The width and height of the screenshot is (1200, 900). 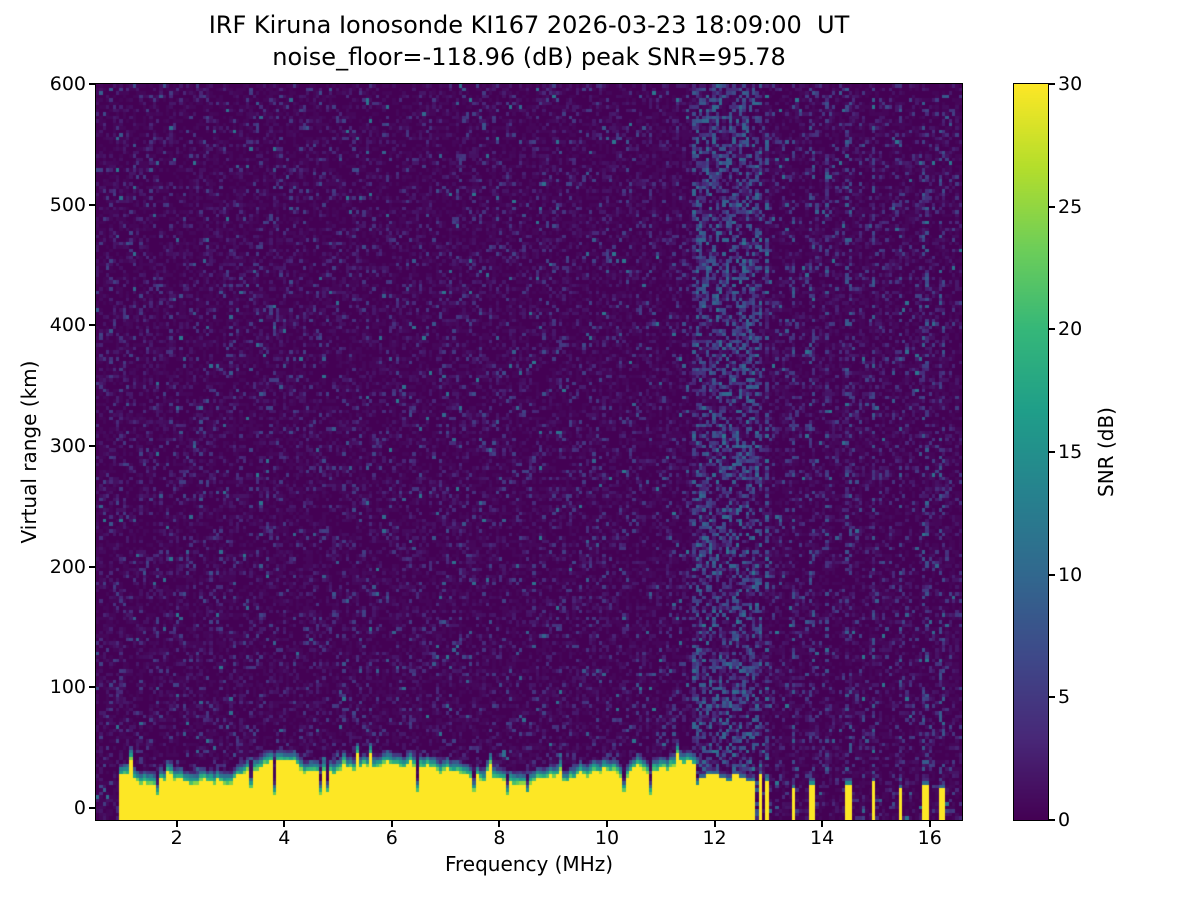 I want to click on x-tick-label: 8, so click(x=499, y=838).